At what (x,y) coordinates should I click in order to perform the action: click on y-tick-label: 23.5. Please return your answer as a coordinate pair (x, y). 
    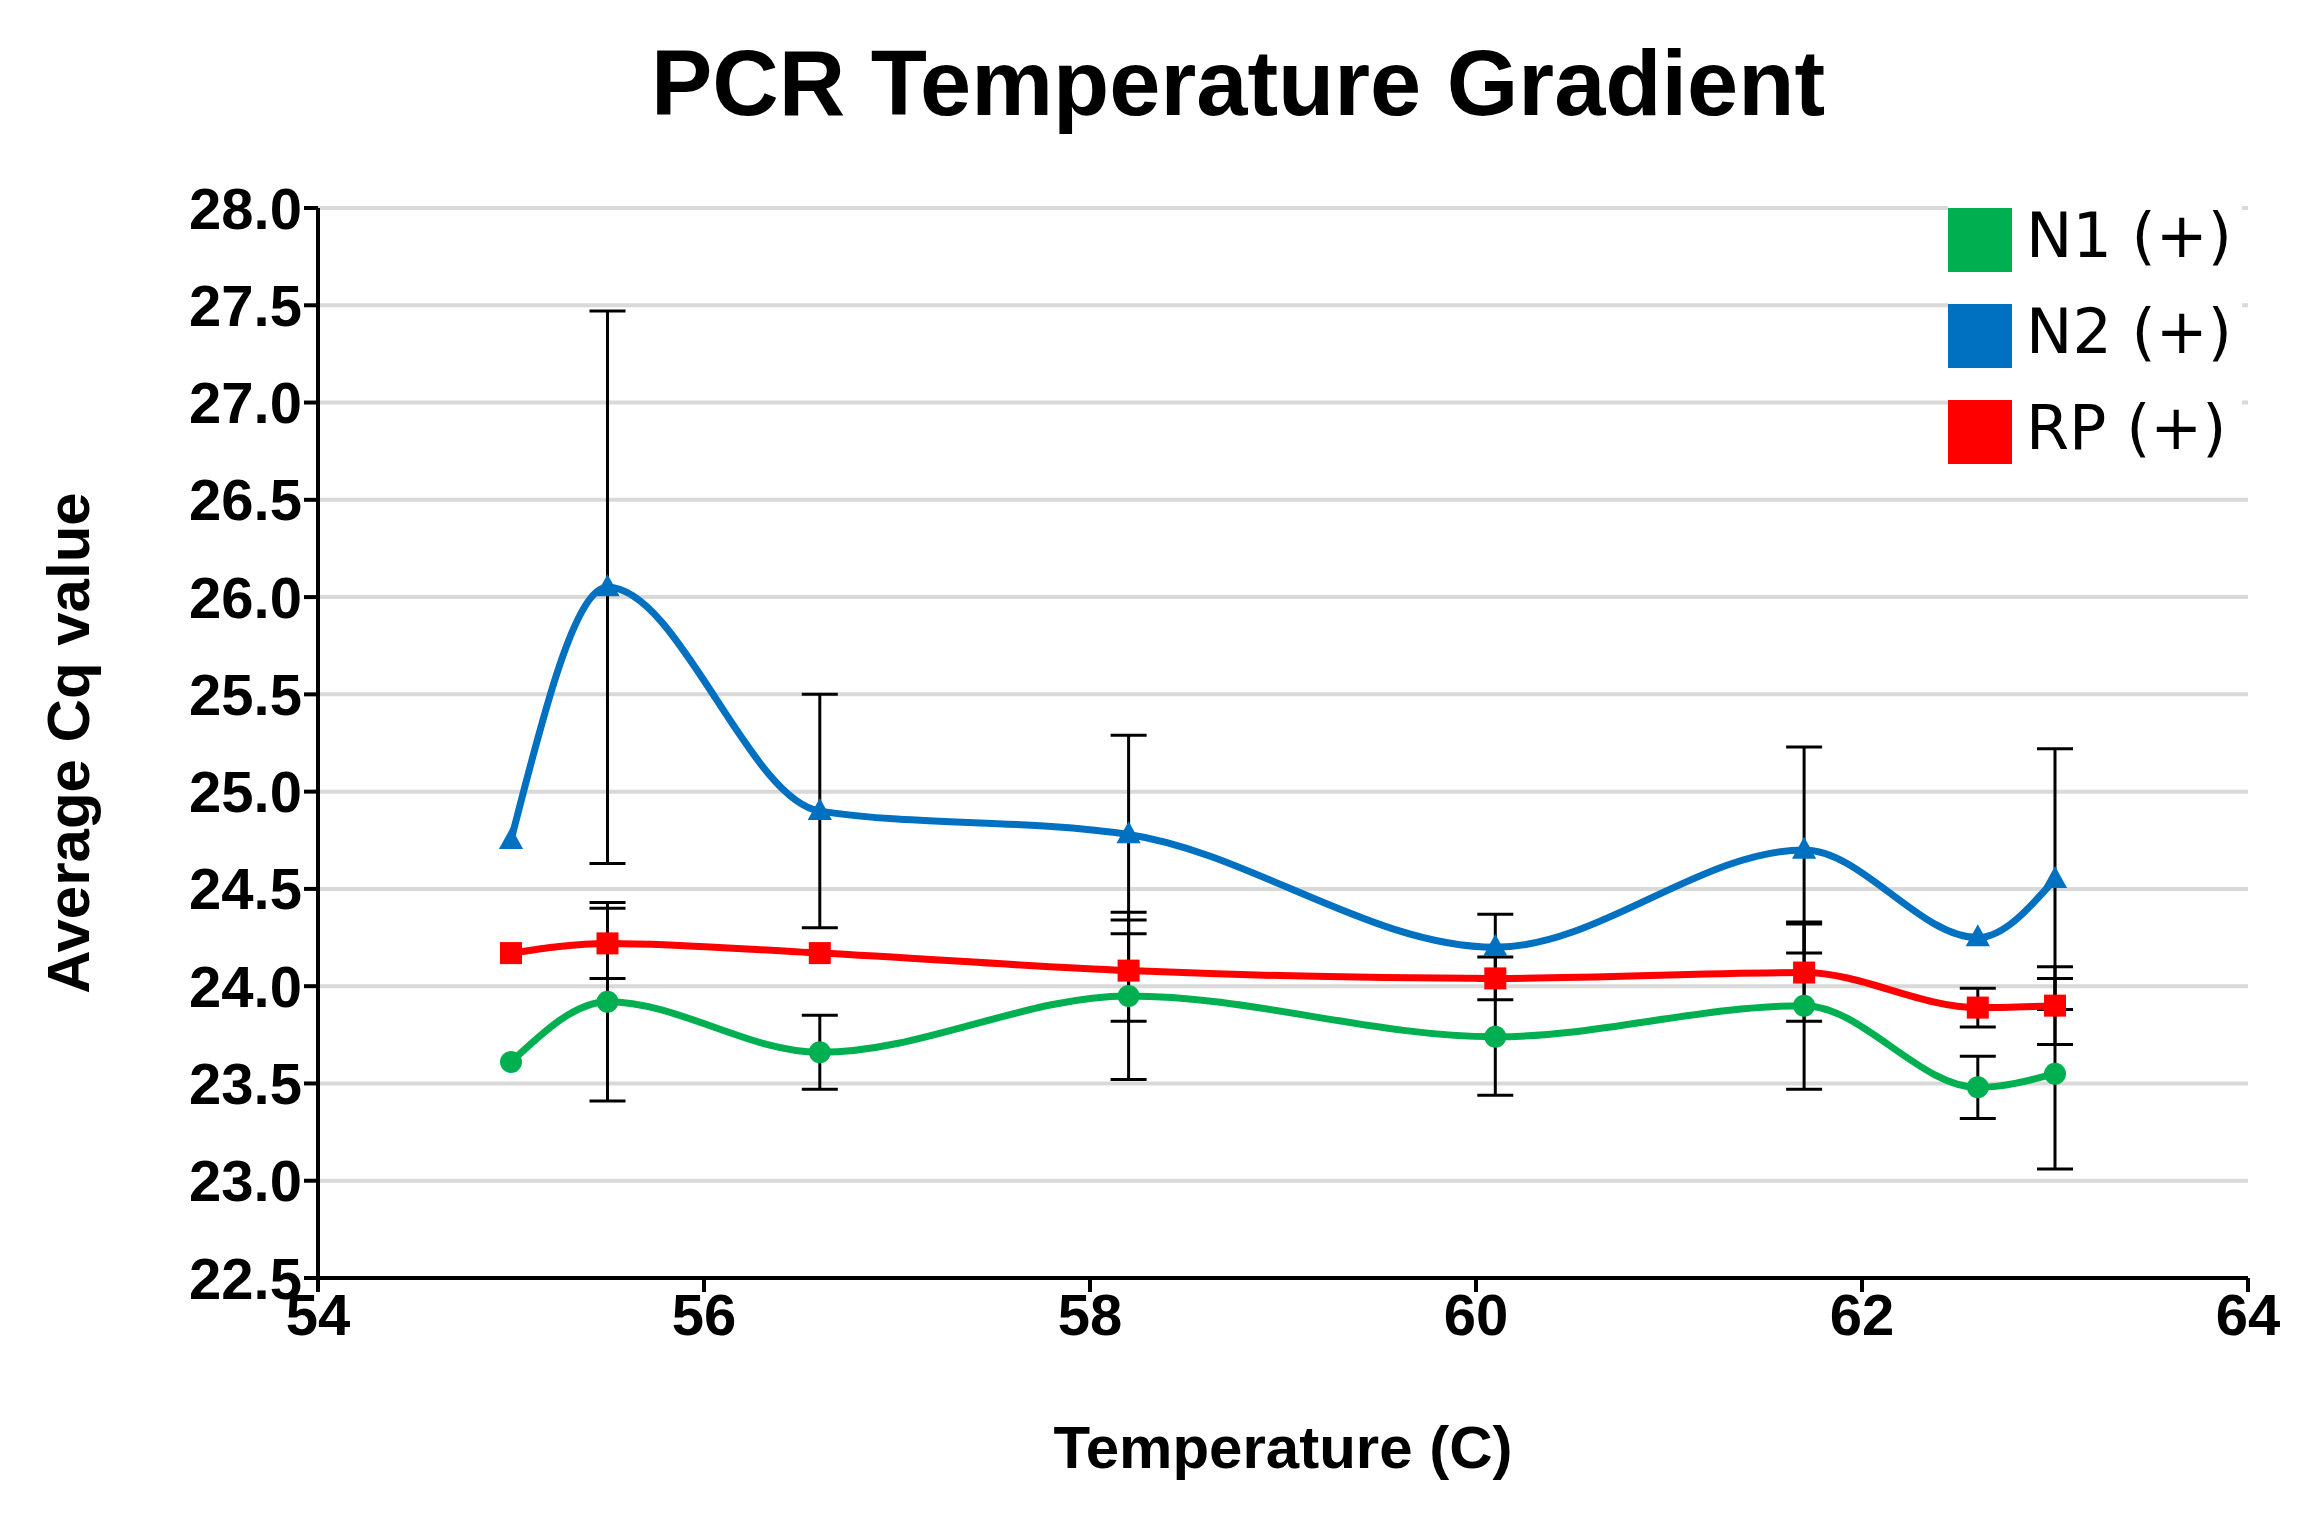
    Looking at the image, I should click on (245, 1084).